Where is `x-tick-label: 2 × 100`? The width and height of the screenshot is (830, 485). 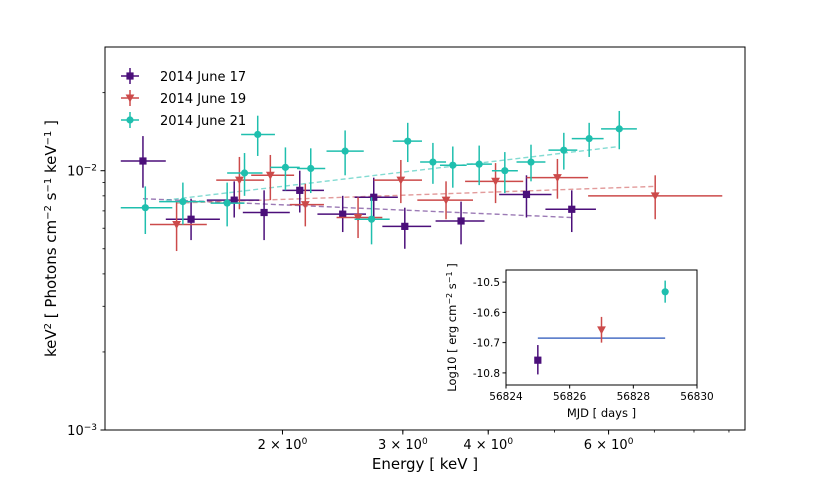 x-tick-label: 2 × 100 is located at coordinates (283, 445).